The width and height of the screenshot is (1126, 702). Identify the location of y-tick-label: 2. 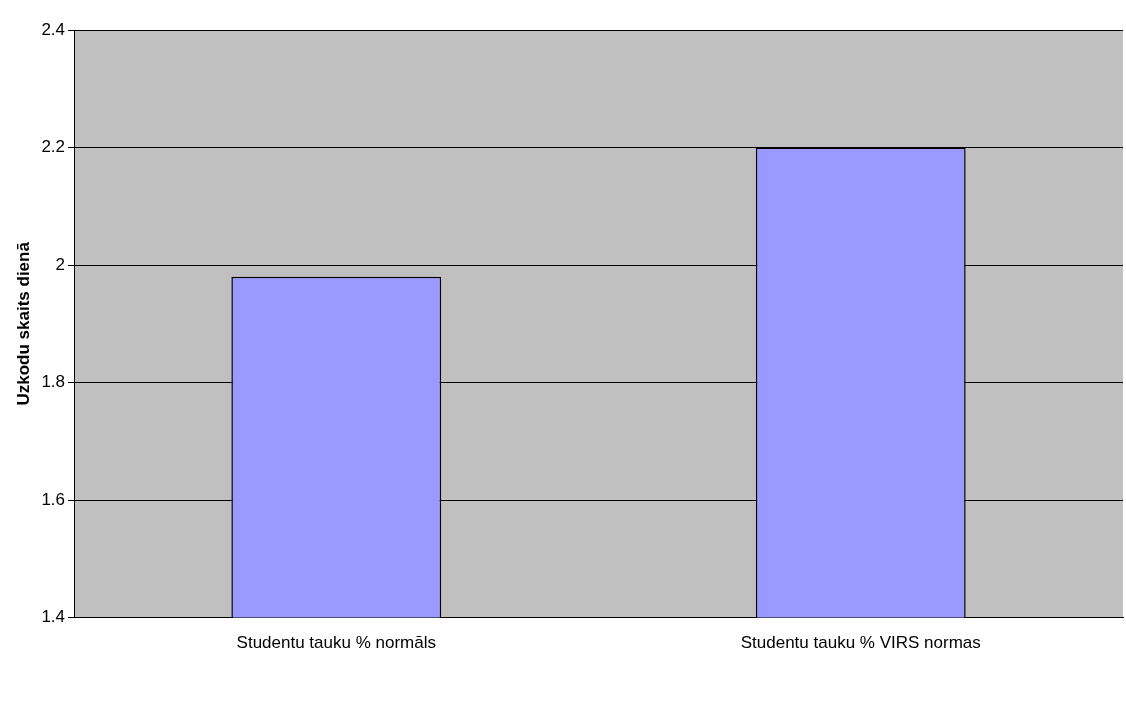
(60, 264).